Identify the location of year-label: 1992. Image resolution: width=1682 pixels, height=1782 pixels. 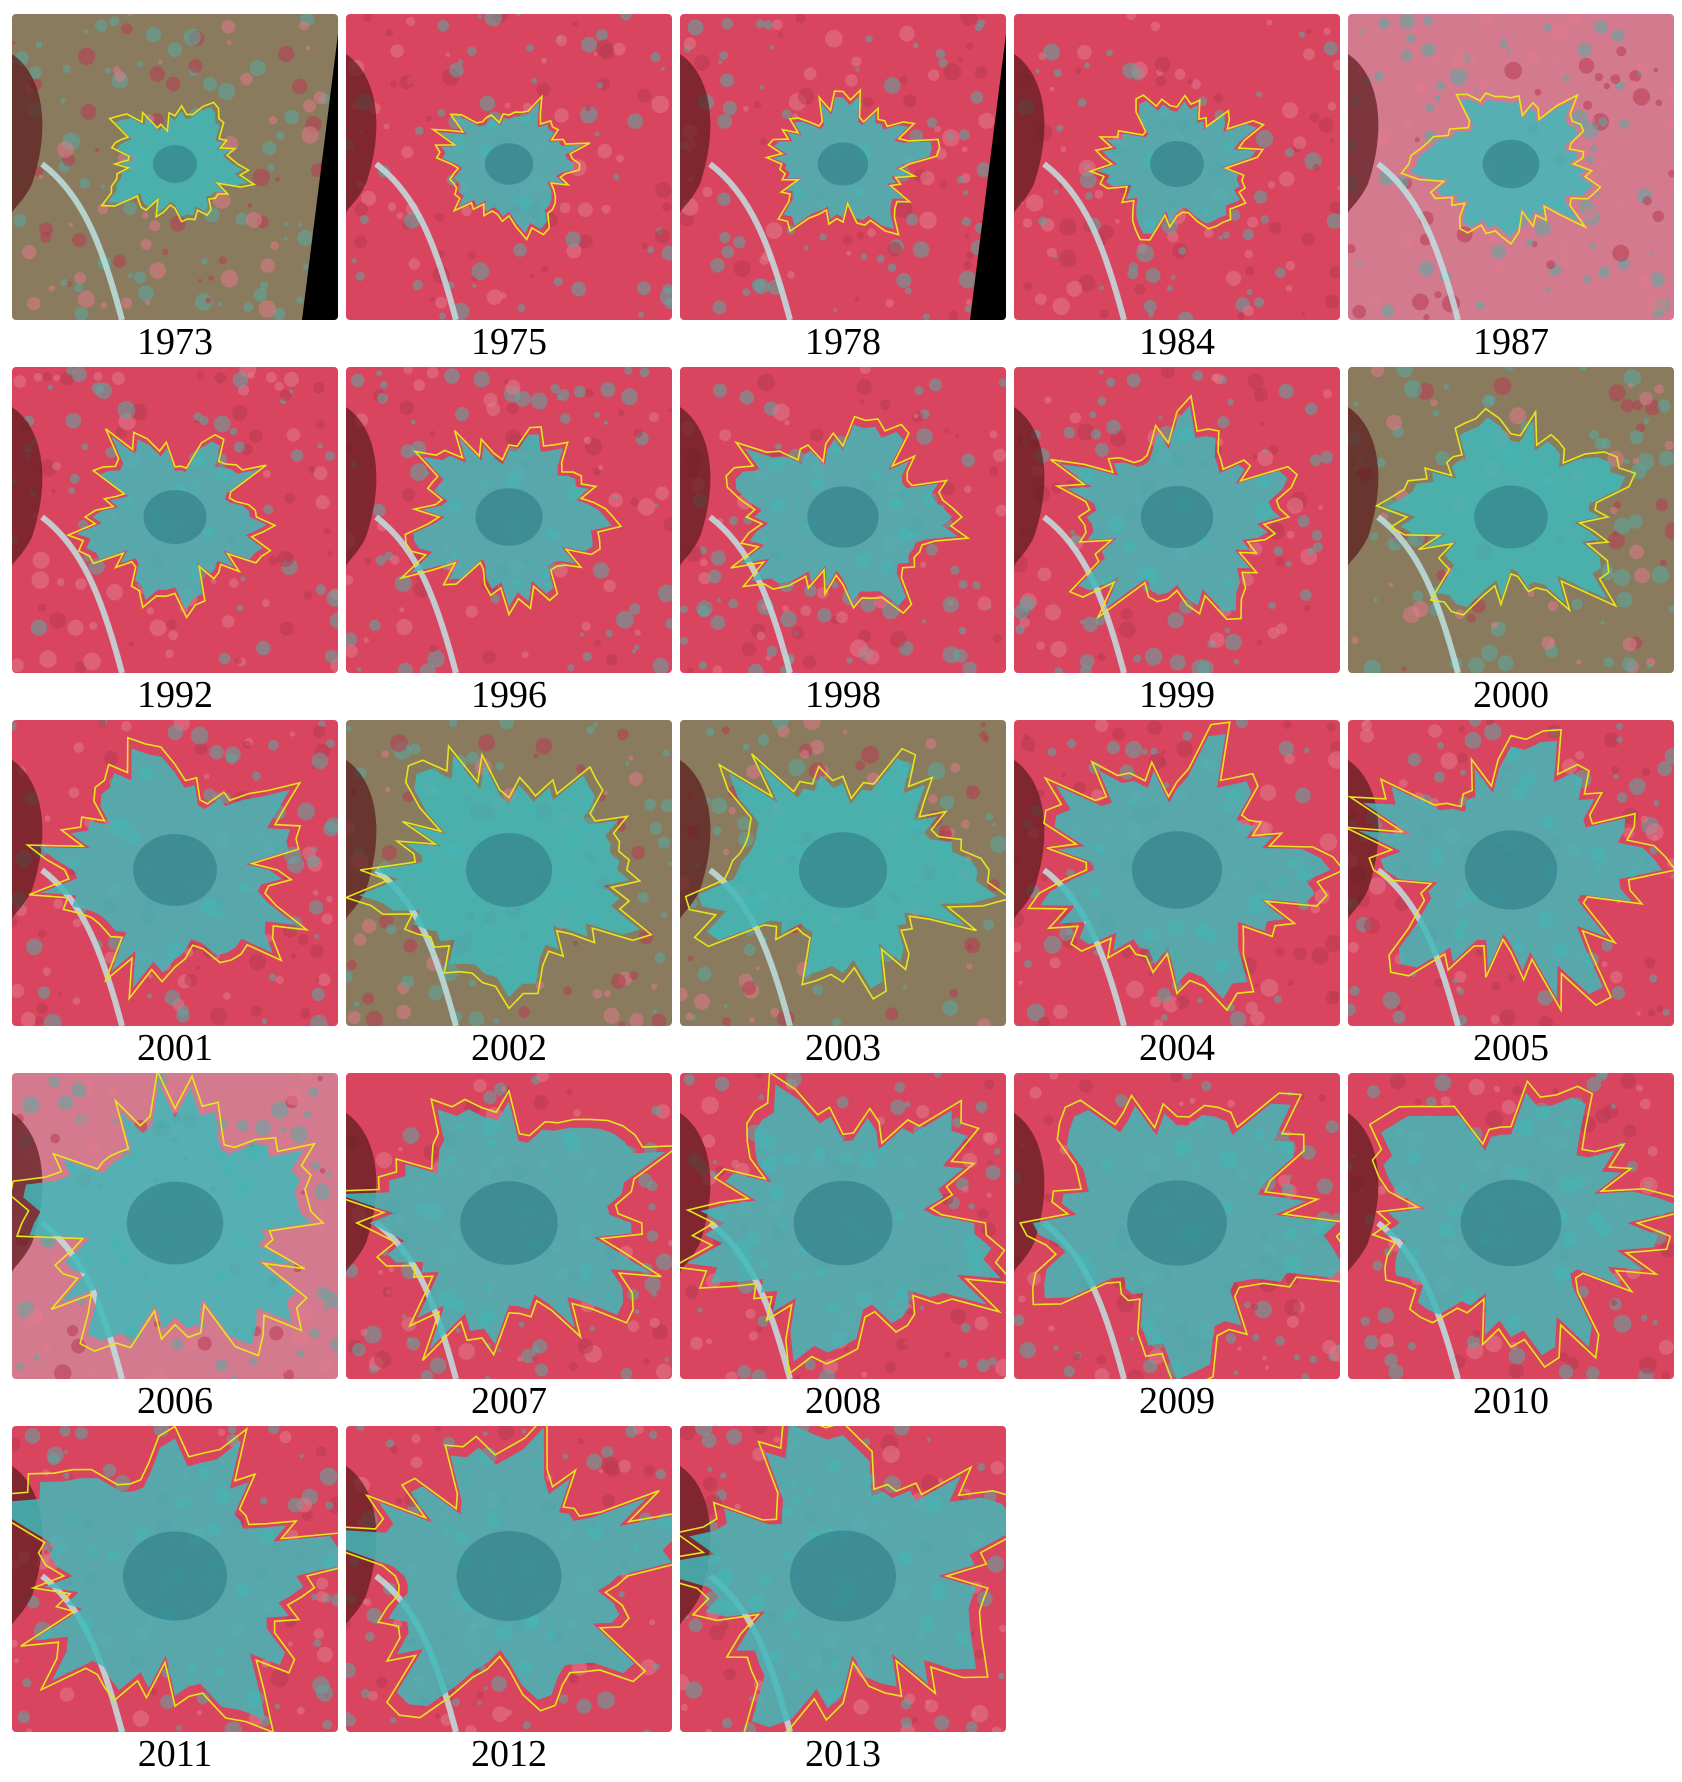
(175, 695).